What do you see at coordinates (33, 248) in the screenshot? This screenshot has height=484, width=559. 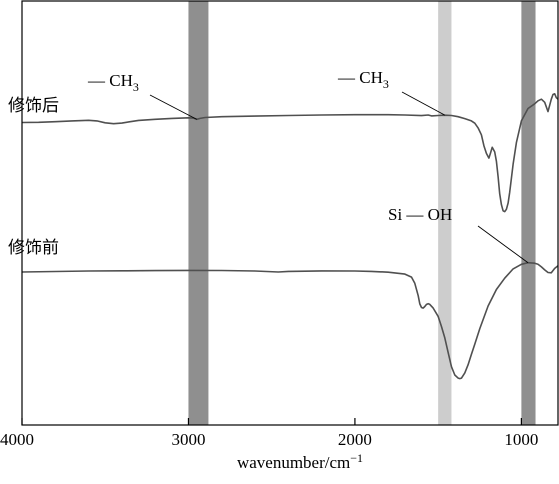 I see `series-label-1: 修饰前` at bounding box center [33, 248].